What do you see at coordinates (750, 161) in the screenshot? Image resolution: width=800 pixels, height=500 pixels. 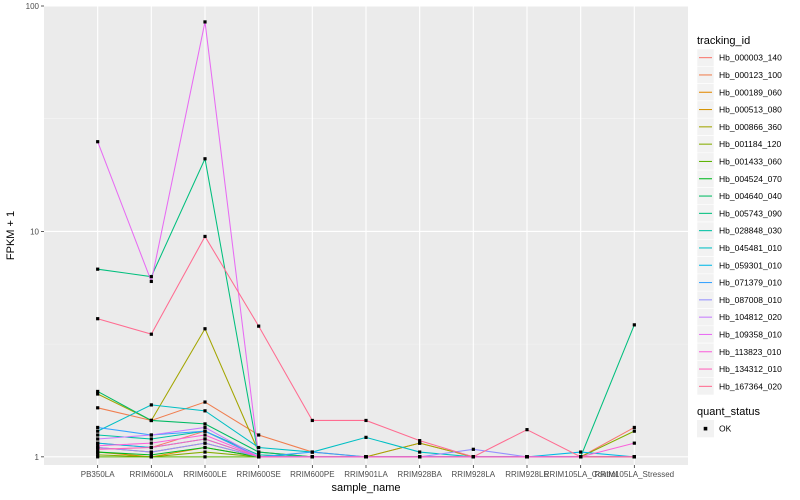 I see `legend-label: Hb_001433_060` at bounding box center [750, 161].